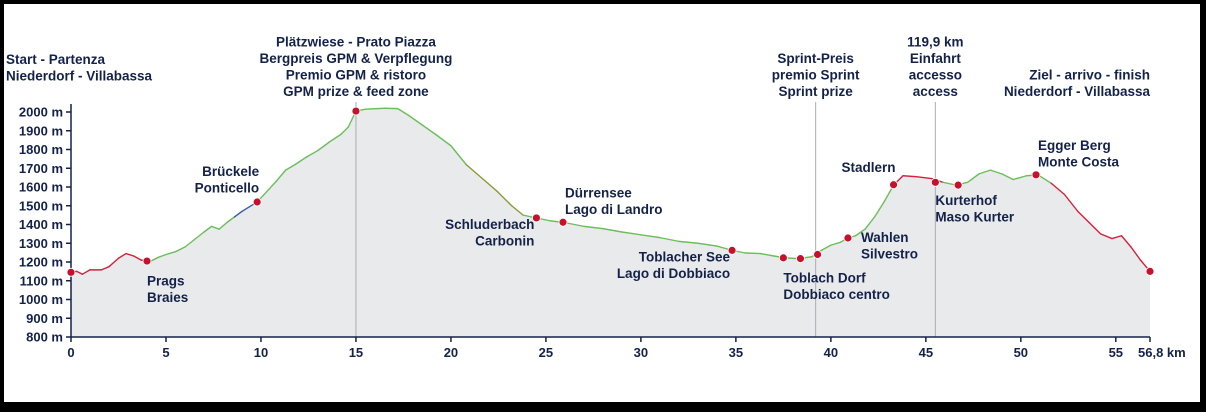 This screenshot has width=1206, height=412. Describe the element at coordinates (451, 352) in the screenshot. I see `x-tick-label: 20` at that location.